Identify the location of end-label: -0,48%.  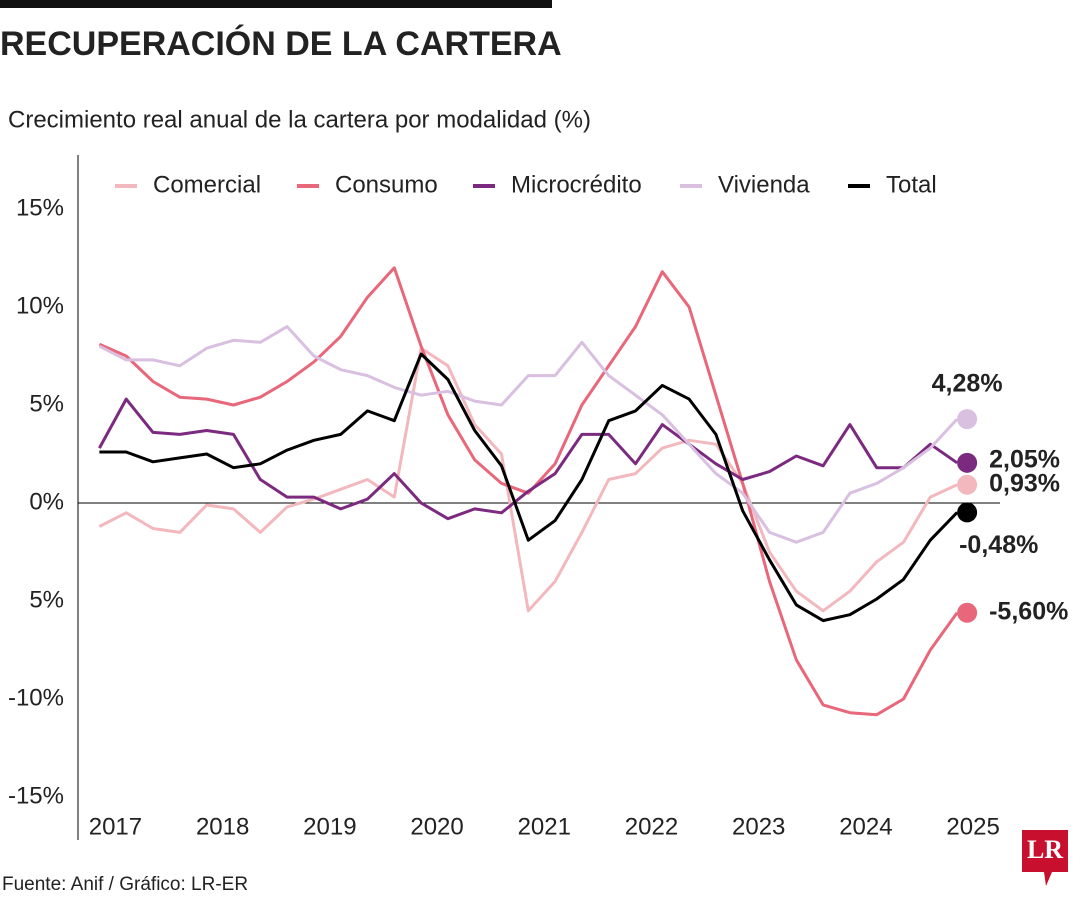
(998, 545).